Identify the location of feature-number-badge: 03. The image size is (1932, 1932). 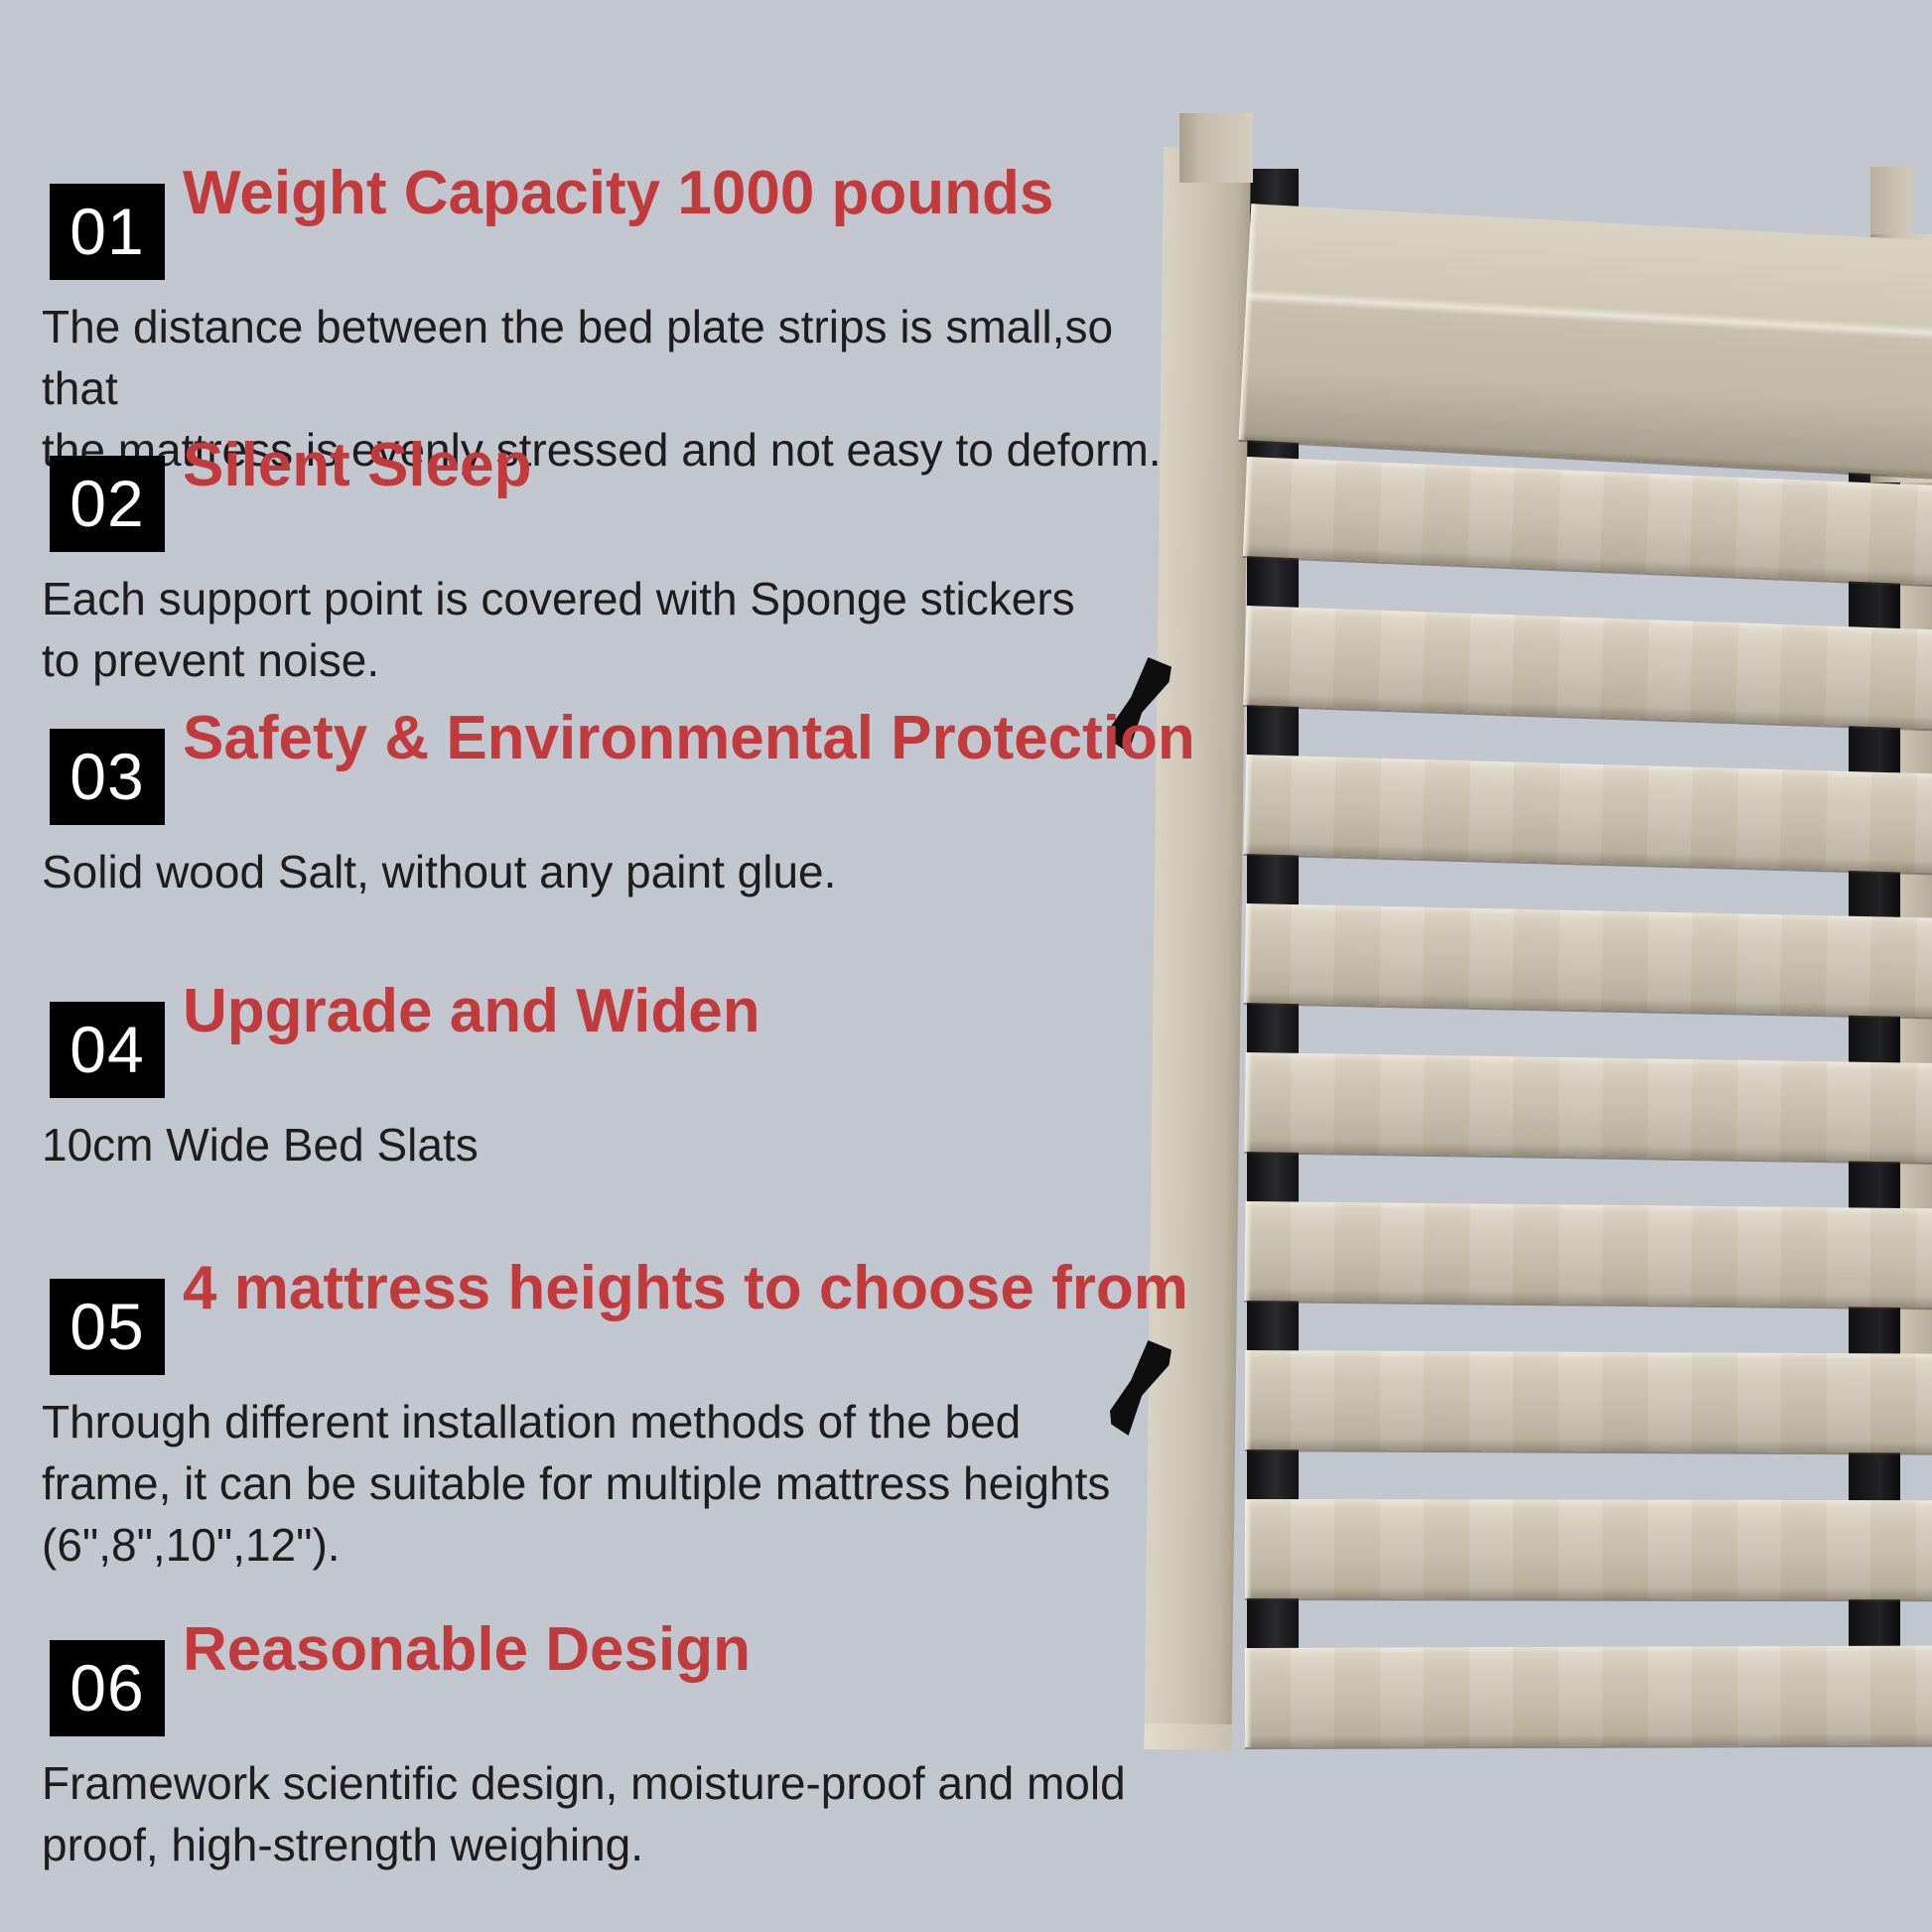
(107, 776).